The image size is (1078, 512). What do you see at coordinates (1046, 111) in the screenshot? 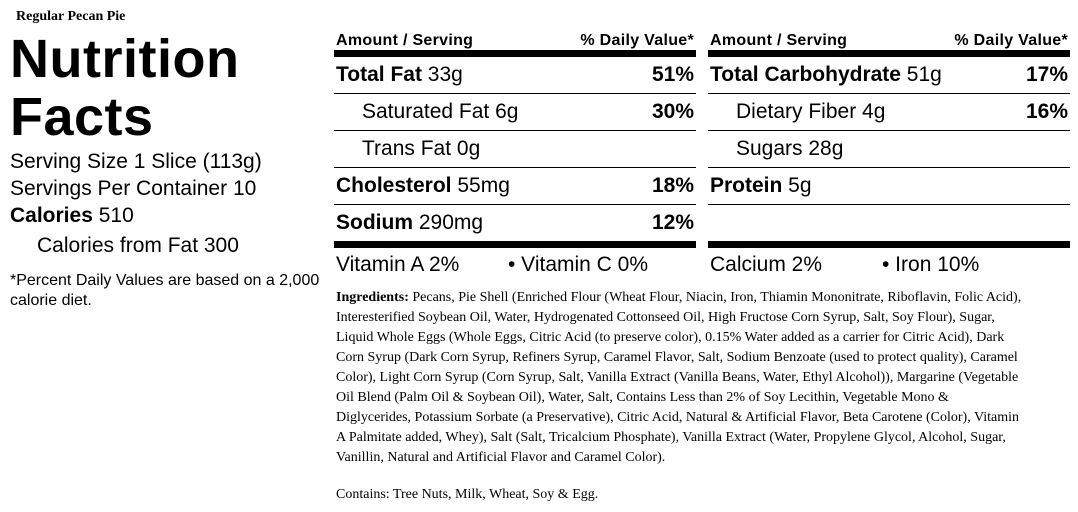
I see `dietary-fiber-dv: 16%` at bounding box center [1046, 111].